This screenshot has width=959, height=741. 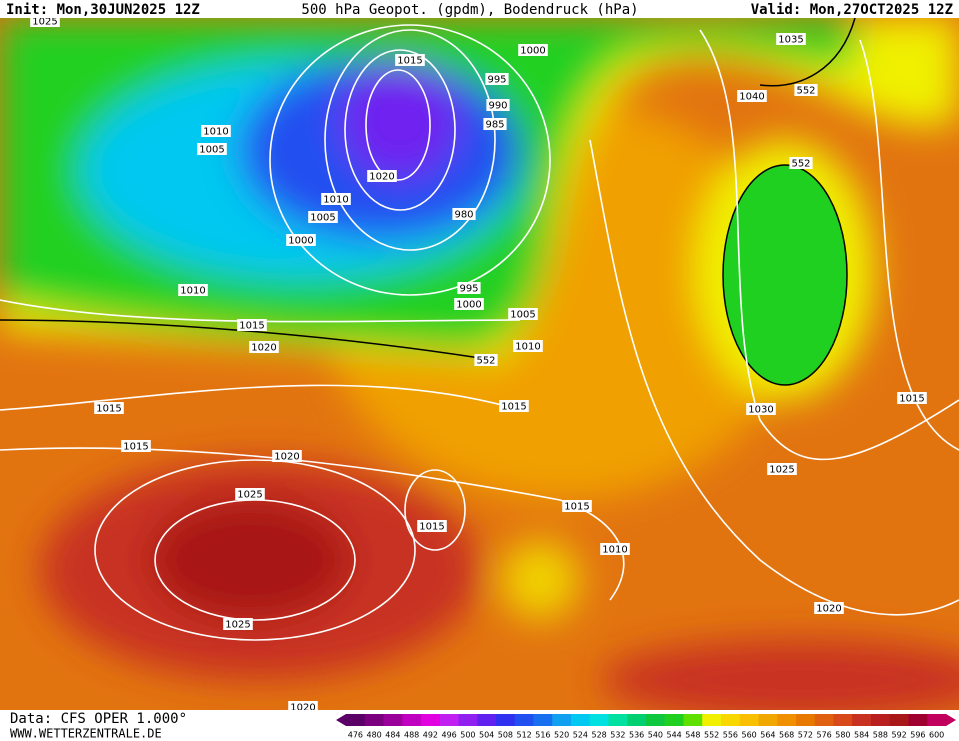 What do you see at coordinates (448, 735) in the screenshot?
I see `colorbar-label: 496` at bounding box center [448, 735].